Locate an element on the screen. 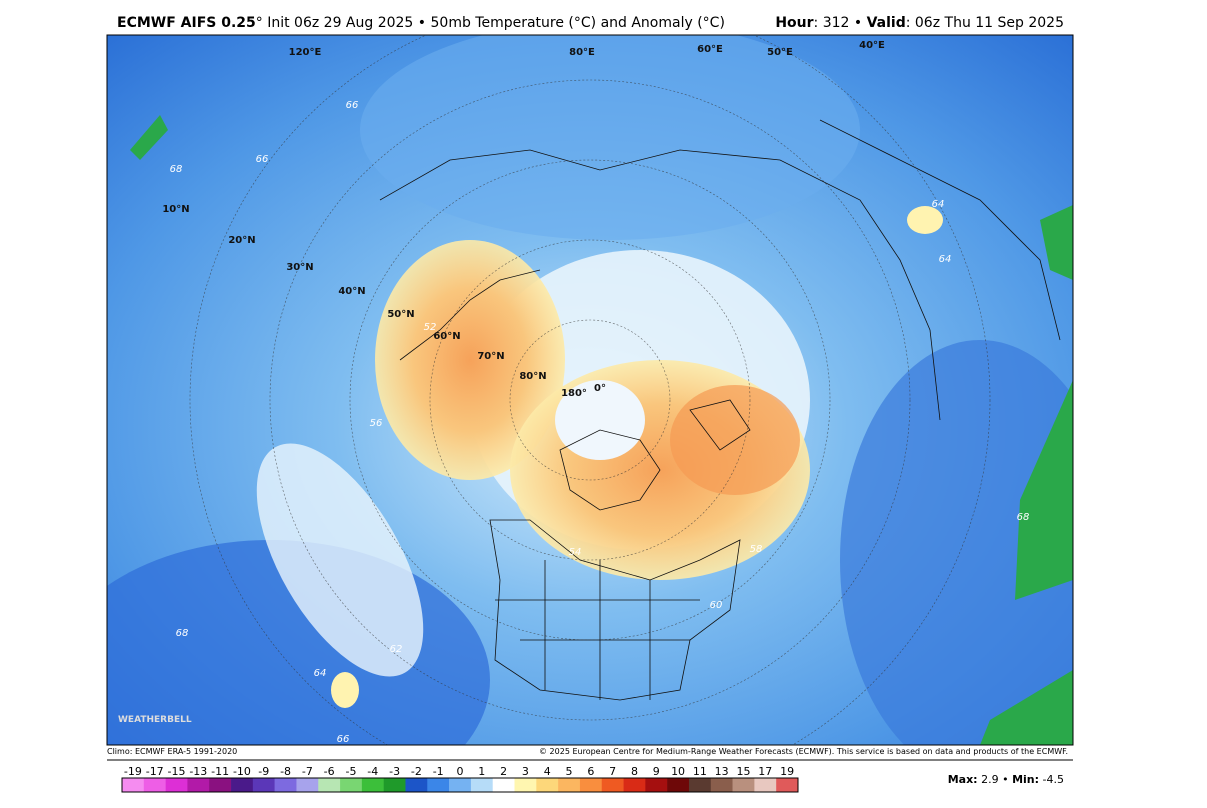 The height and width of the screenshot is (808, 1207). colorbar-label: 11 is located at coordinates (700, 771).